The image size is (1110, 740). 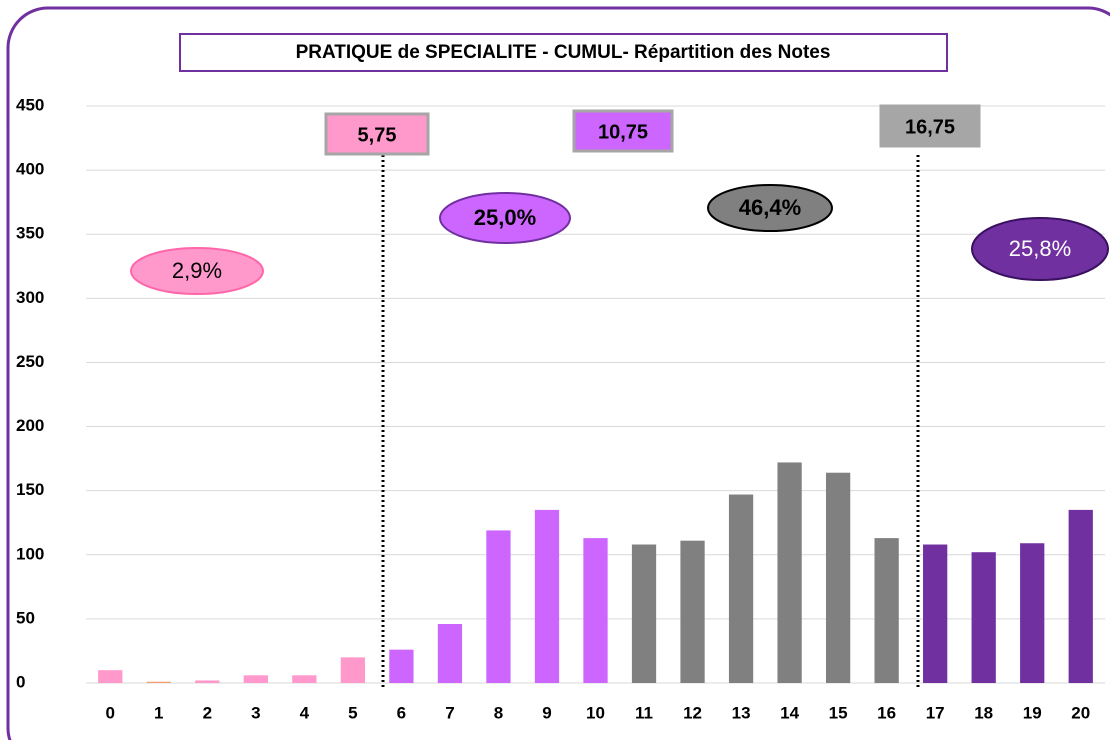 I want to click on x-tick-label: 12, so click(x=692, y=712).